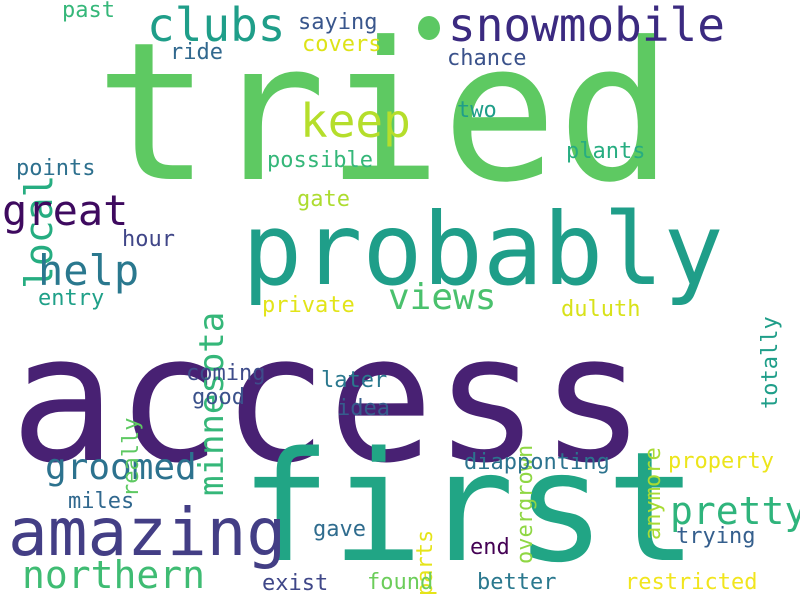  I want to click on word-really: really, so click(131, 458).